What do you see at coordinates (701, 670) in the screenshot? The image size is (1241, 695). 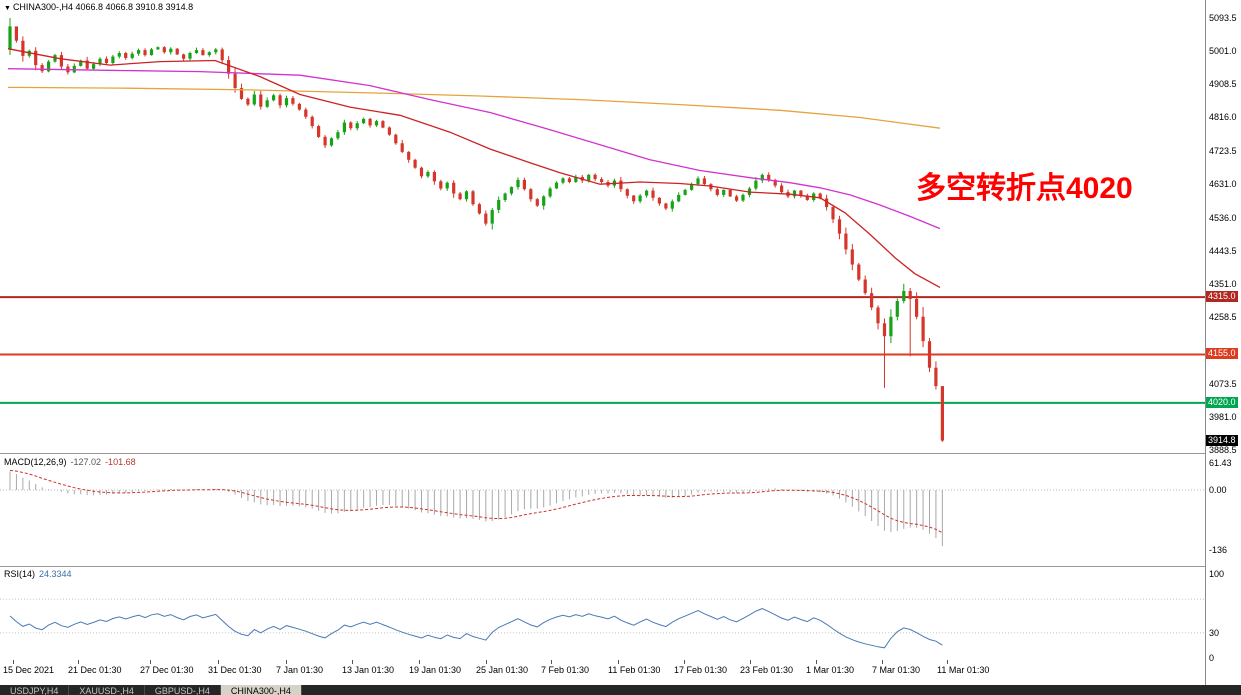 I see `time-axis-label: 17 Feb 01:30` at bounding box center [701, 670].